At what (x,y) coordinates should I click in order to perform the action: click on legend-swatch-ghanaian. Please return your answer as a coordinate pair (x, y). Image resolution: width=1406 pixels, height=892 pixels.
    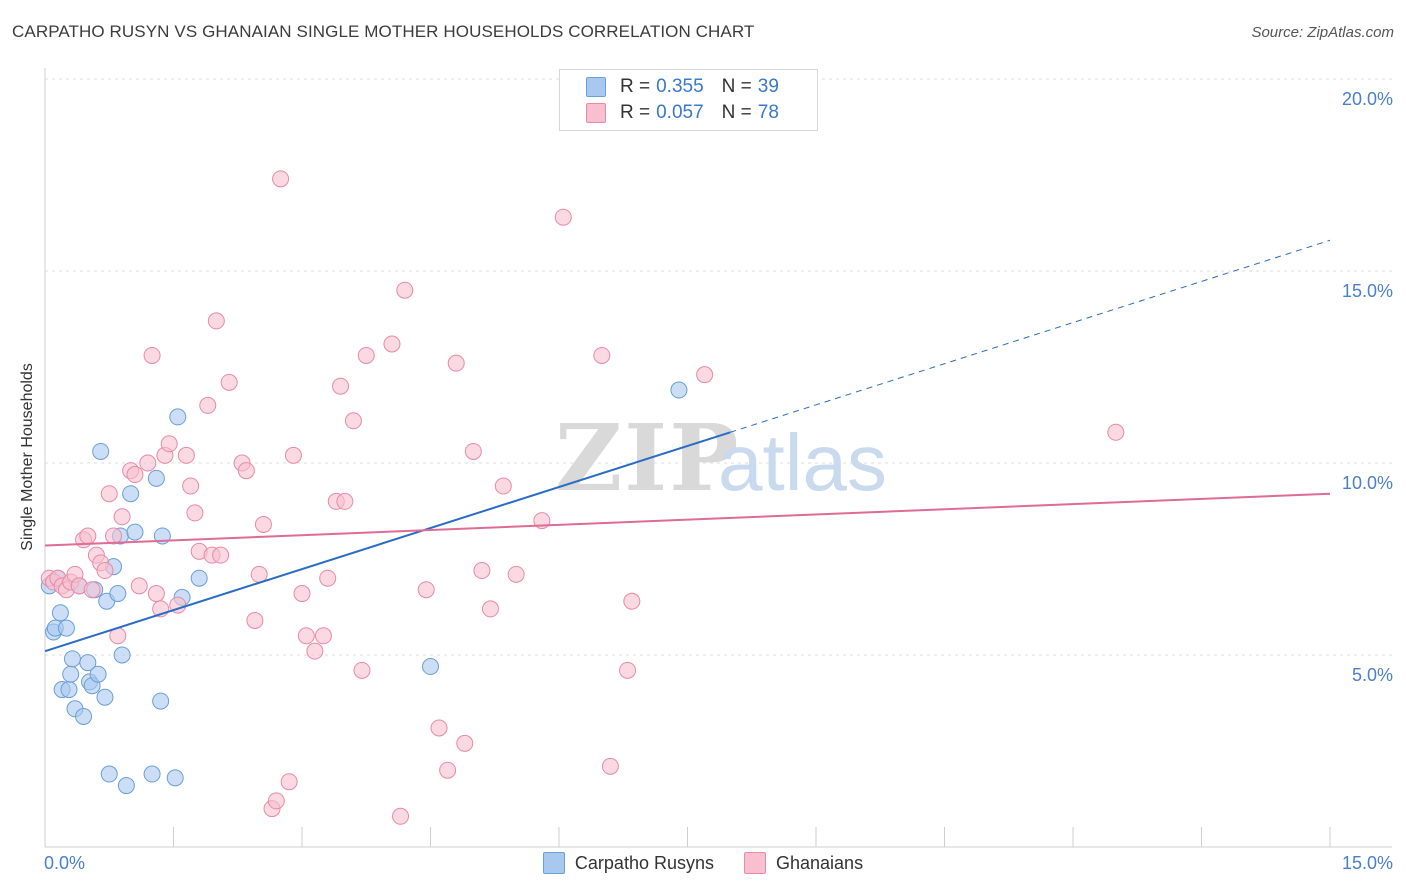
    Looking at the image, I should click on (596, 113).